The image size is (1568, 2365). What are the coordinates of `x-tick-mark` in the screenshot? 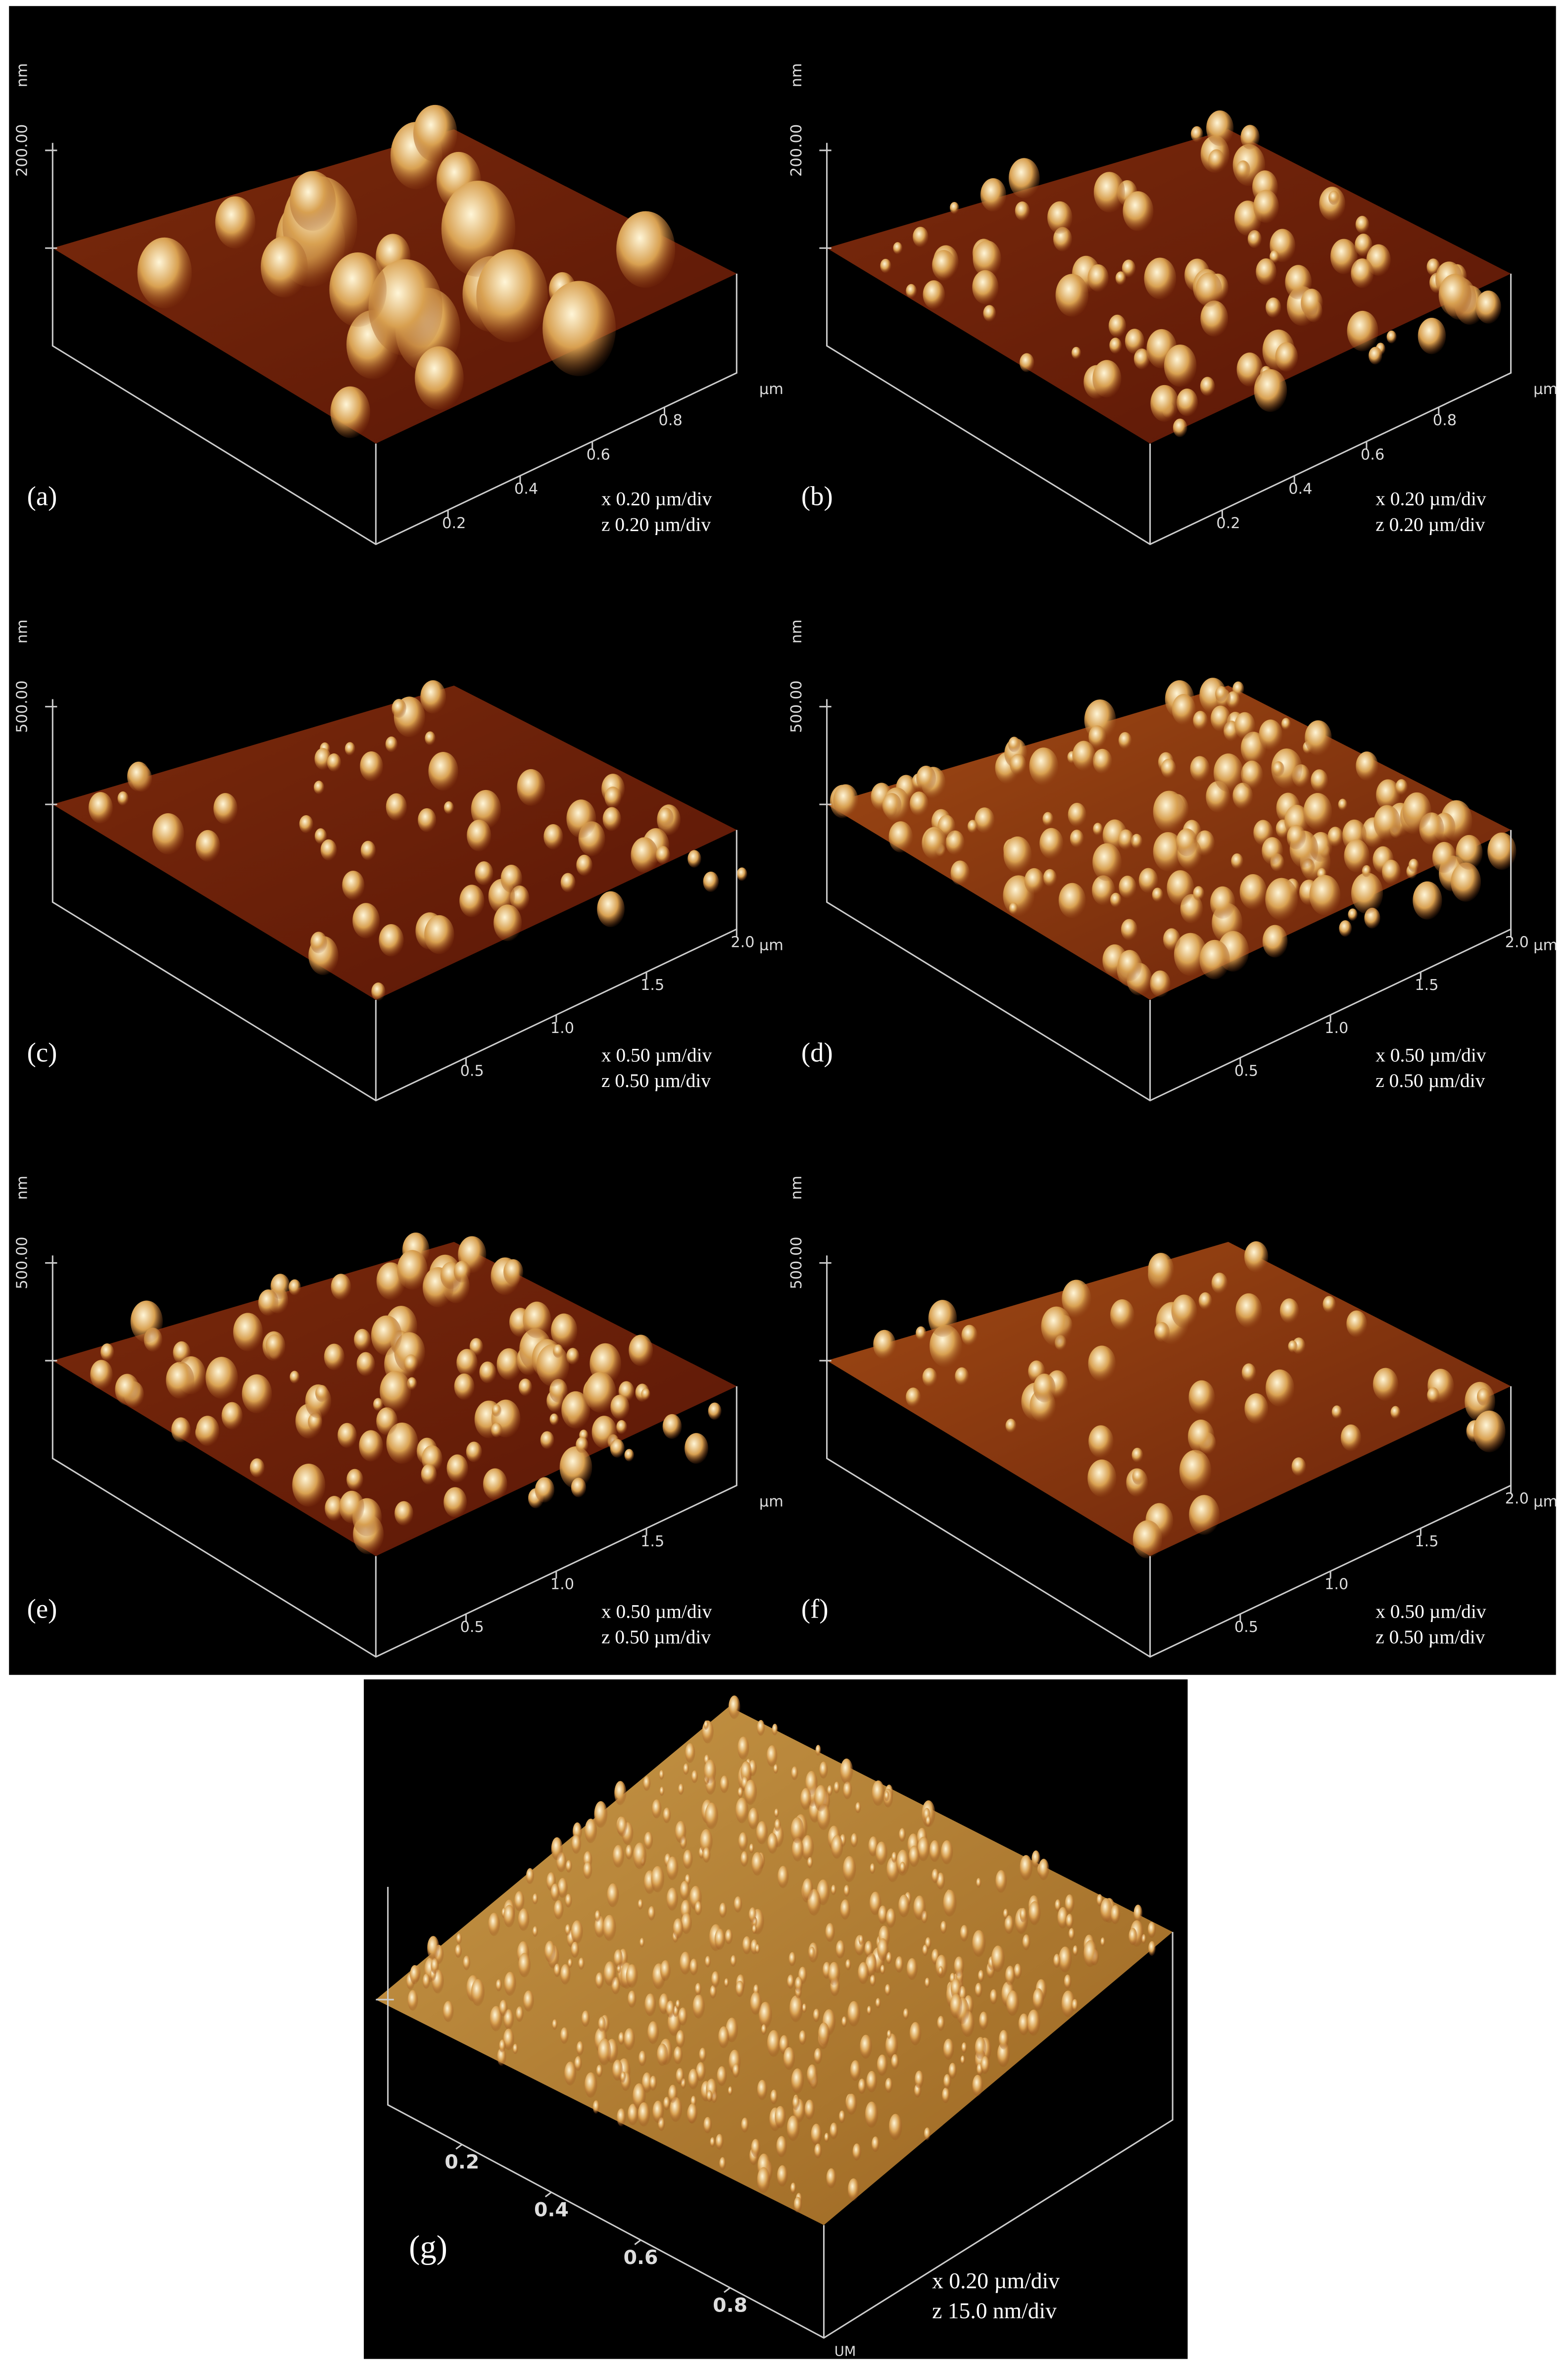 It's located at (459, 2147).